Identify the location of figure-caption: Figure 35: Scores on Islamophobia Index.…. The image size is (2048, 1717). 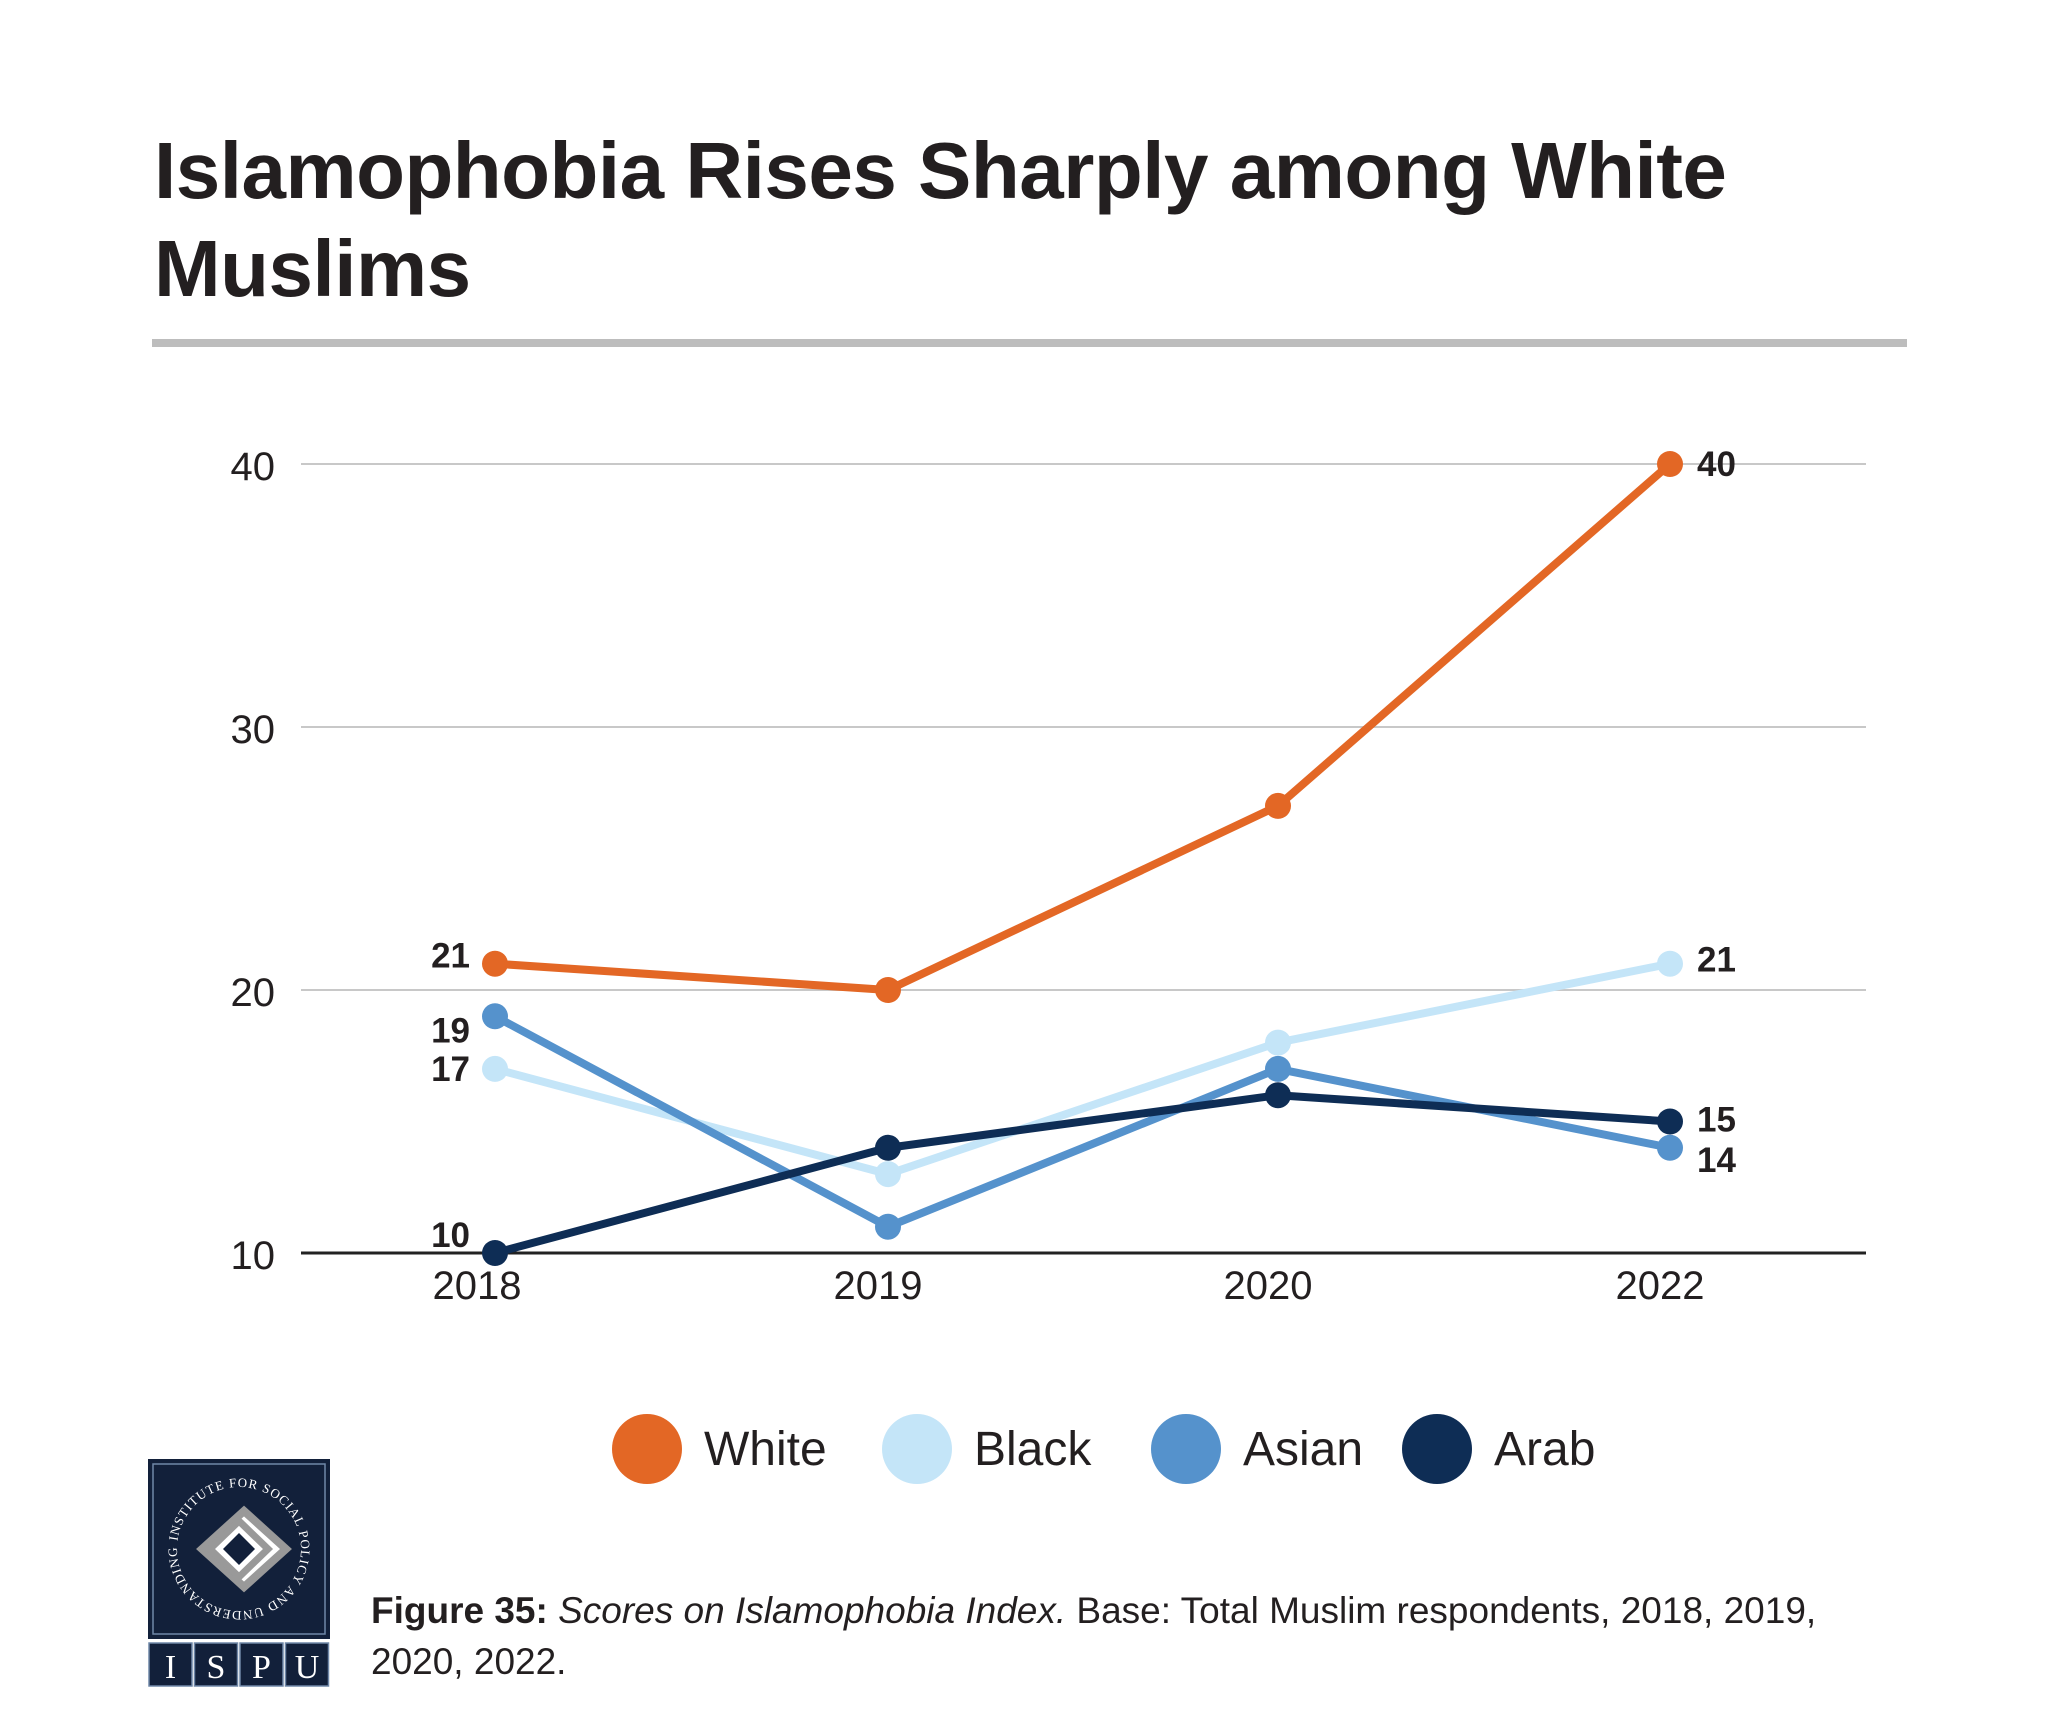
(1141, 1636).